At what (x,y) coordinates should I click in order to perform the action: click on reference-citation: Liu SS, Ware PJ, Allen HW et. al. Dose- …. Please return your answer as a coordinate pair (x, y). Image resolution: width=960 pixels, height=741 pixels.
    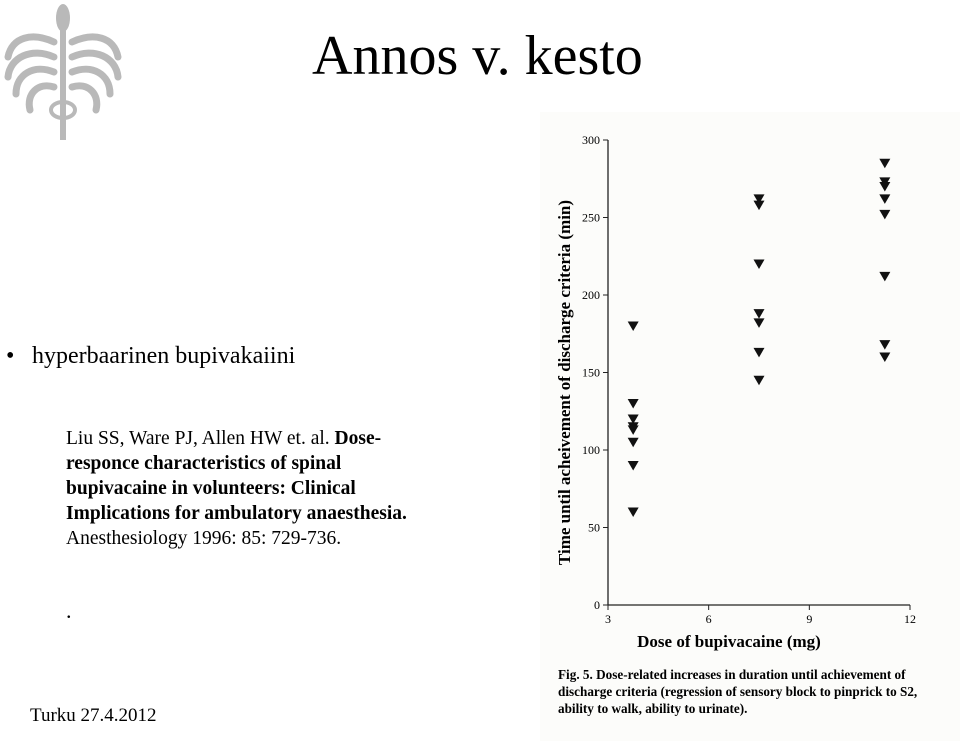
    Looking at the image, I should click on (286, 488).